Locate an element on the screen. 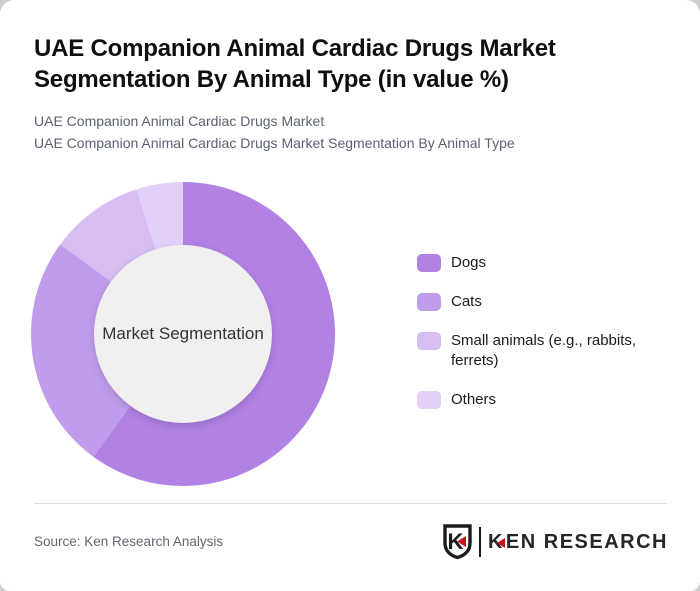  legend-label-small-animals: Small animals (e.g., rabbits, ferrets) is located at coordinates (544, 350).